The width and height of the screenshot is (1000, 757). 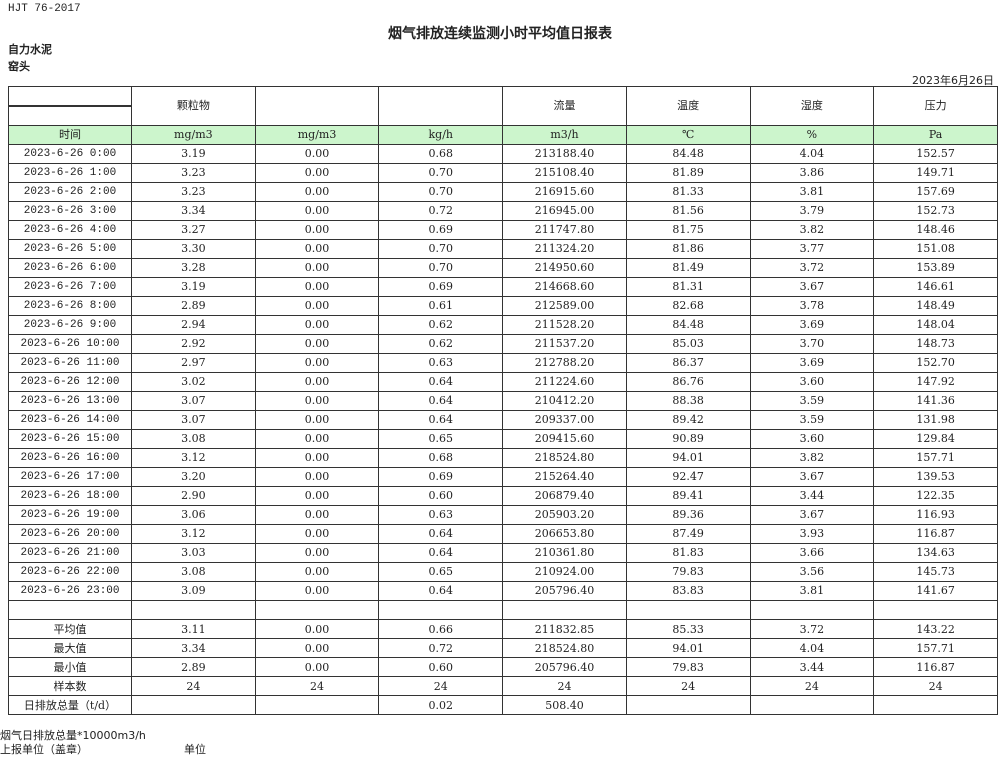 I want to click on unit-cell: m3/h, so click(x=564, y=135).